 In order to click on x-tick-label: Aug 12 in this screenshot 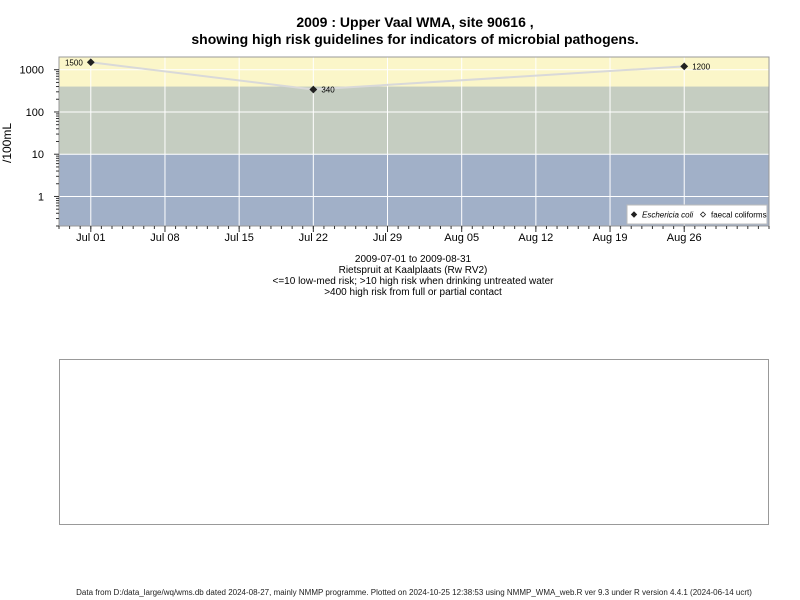, I will do `click(535, 238)`.